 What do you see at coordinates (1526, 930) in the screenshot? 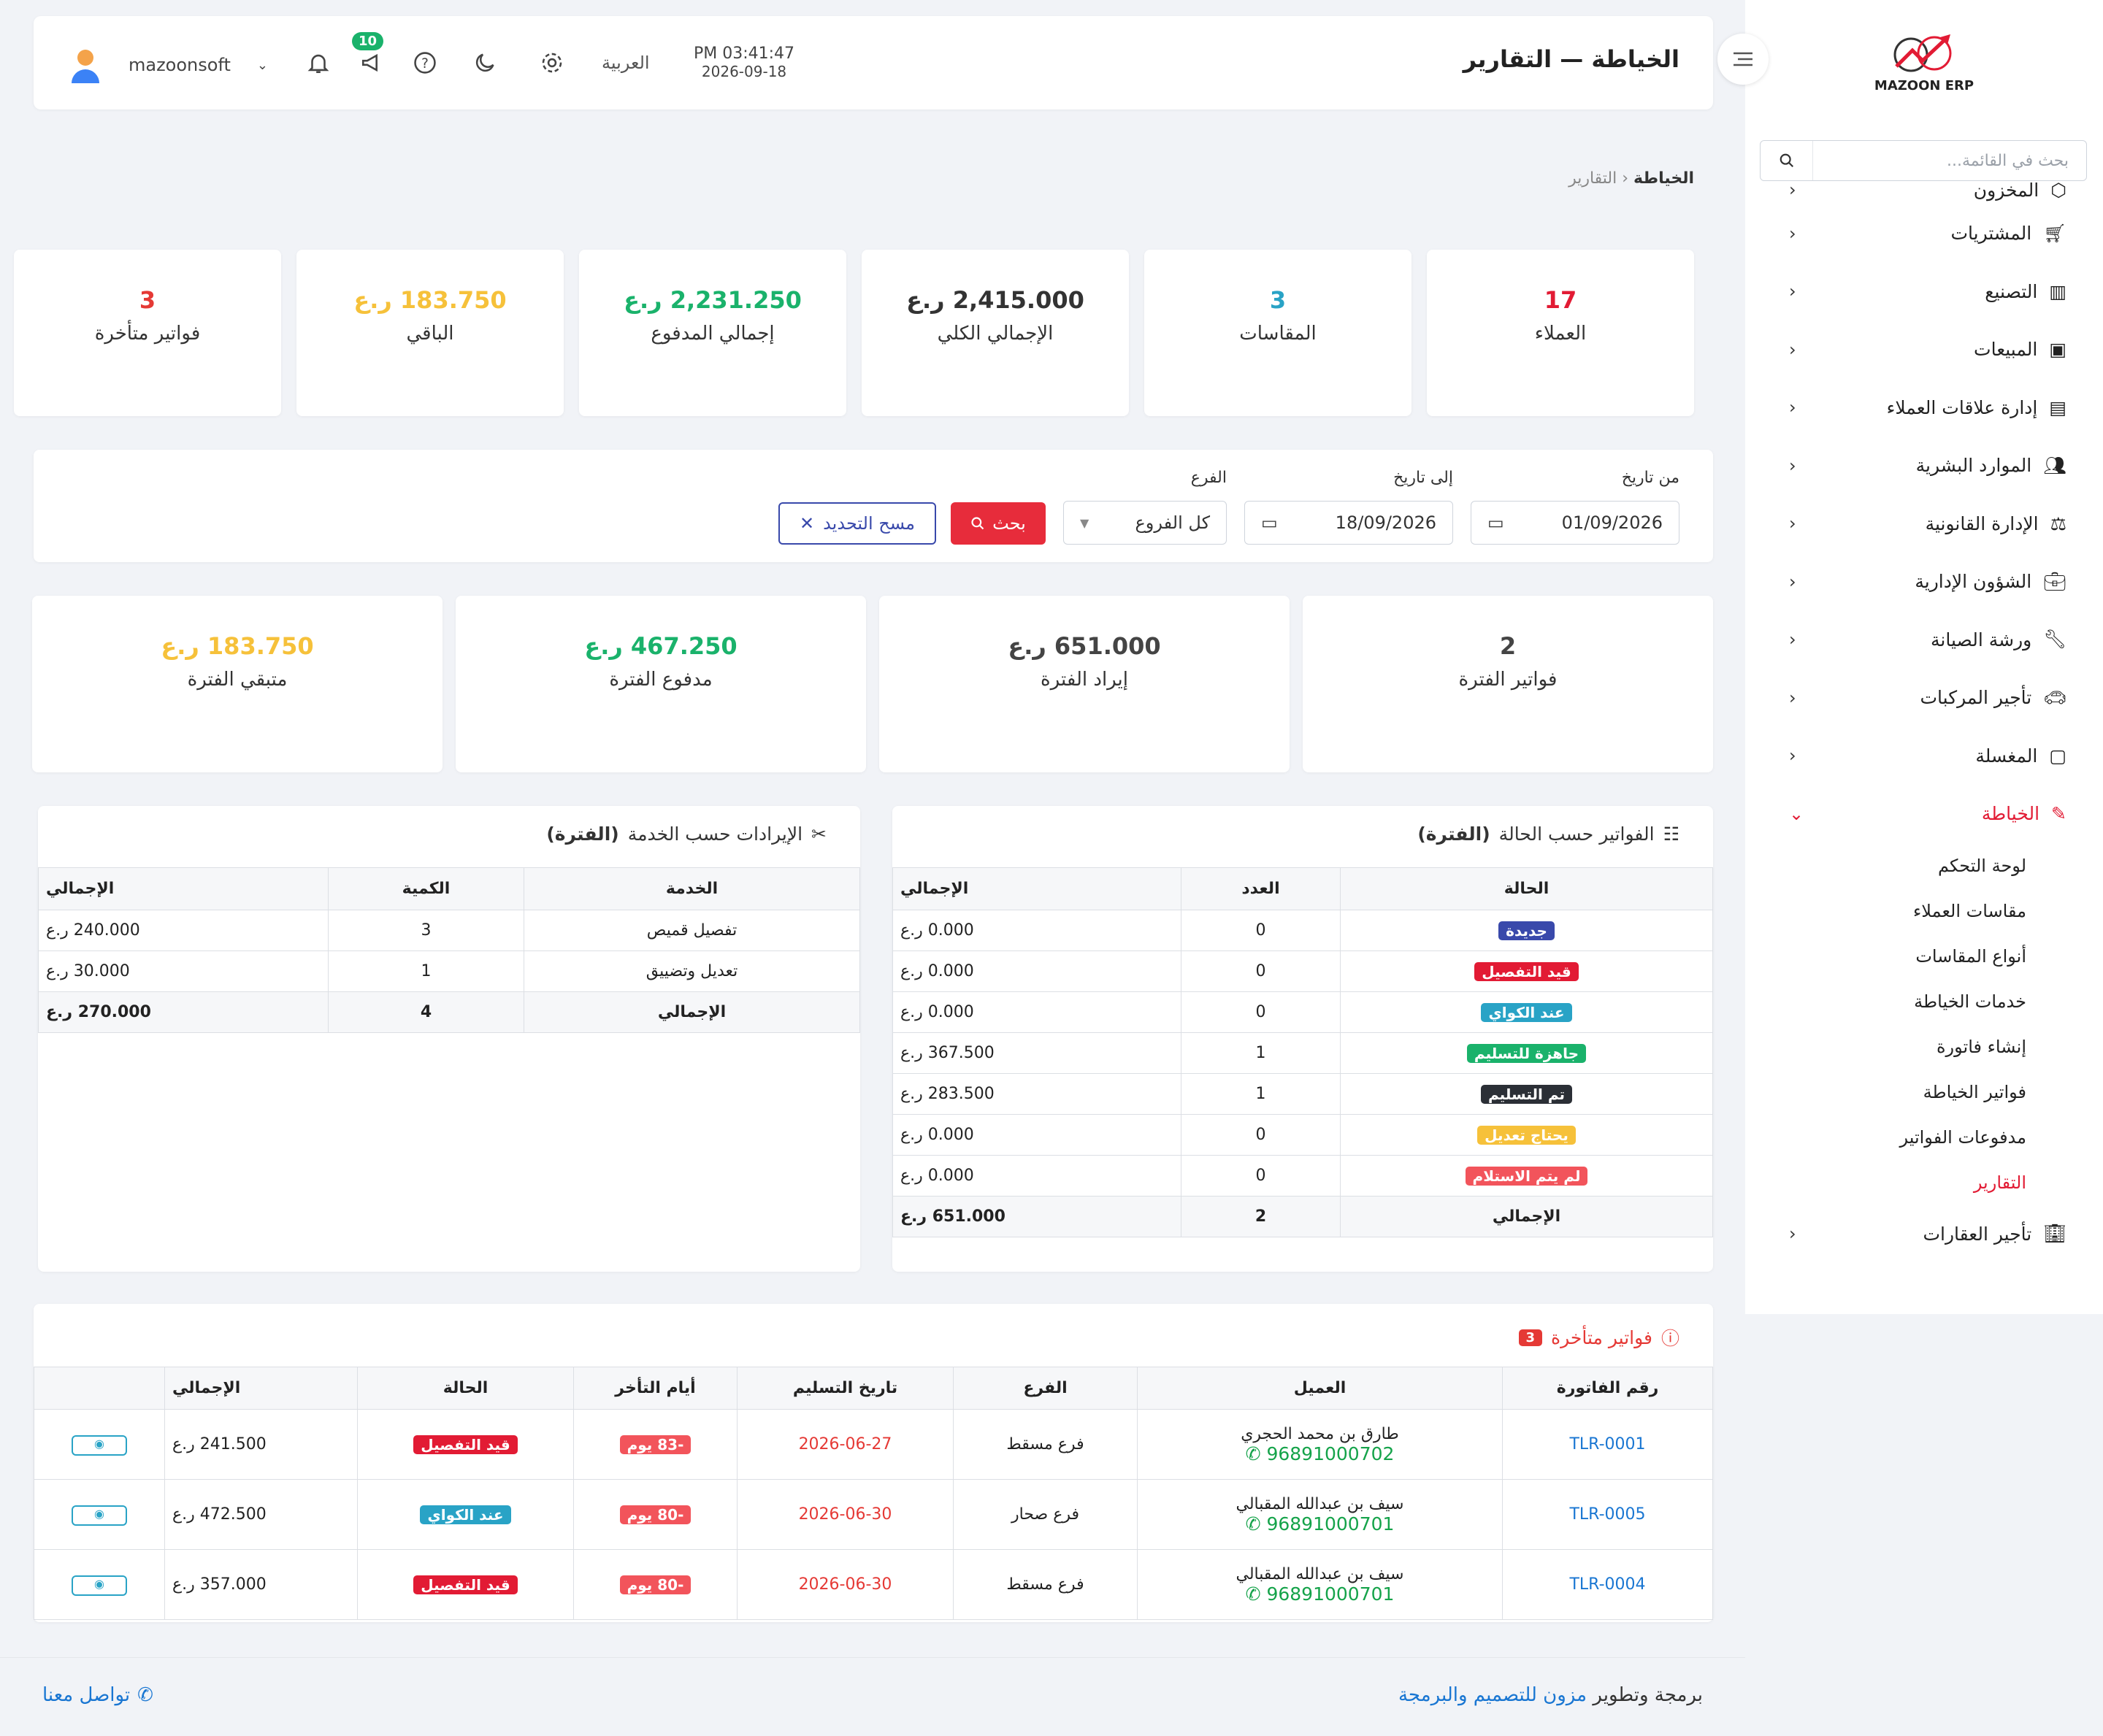
I see `status-badge: جديدة` at bounding box center [1526, 930].